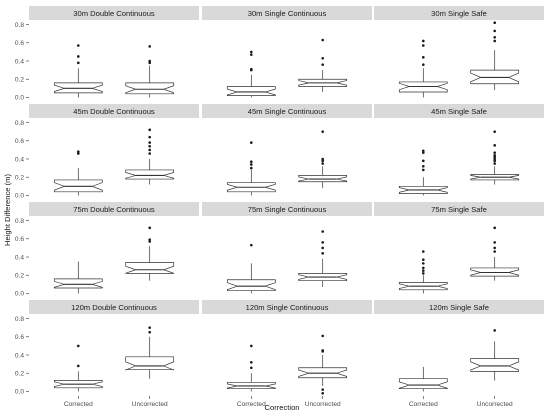 The image size is (550, 417). What do you see at coordinates (114, 307) in the screenshot?
I see `facet-title: 120m Double Continuous` at bounding box center [114, 307].